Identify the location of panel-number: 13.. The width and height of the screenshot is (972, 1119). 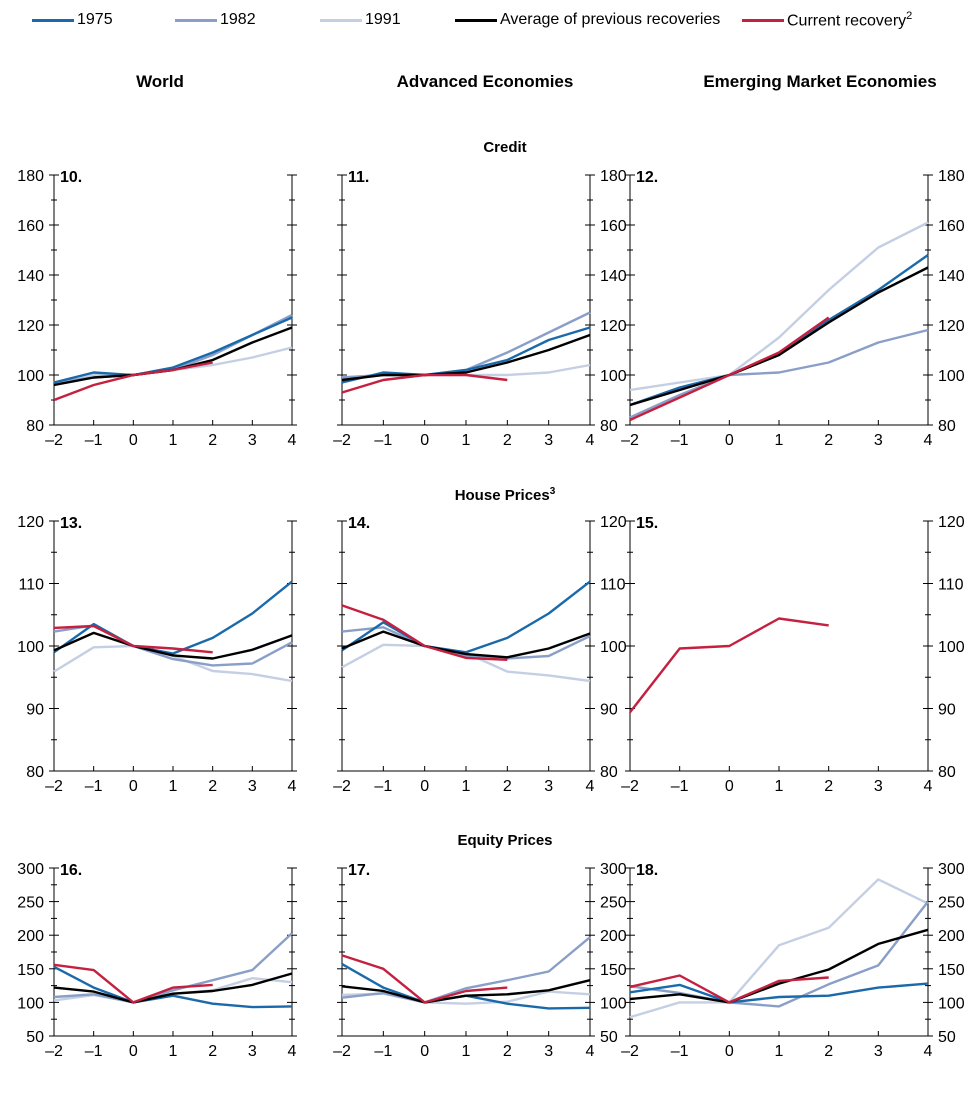
(71, 523).